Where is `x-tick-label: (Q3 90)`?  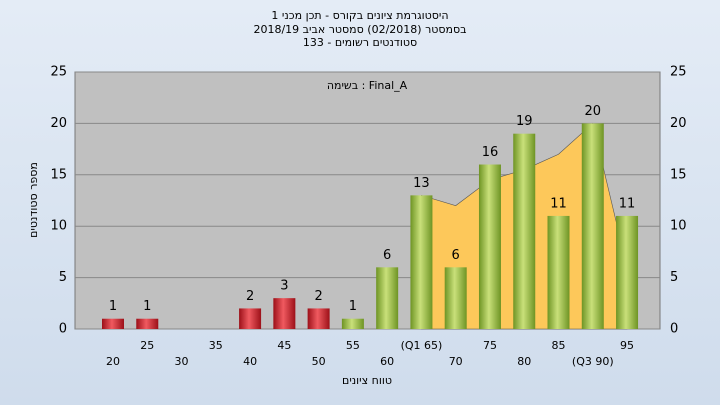 x-tick-label: (Q3 90) is located at coordinates (593, 361).